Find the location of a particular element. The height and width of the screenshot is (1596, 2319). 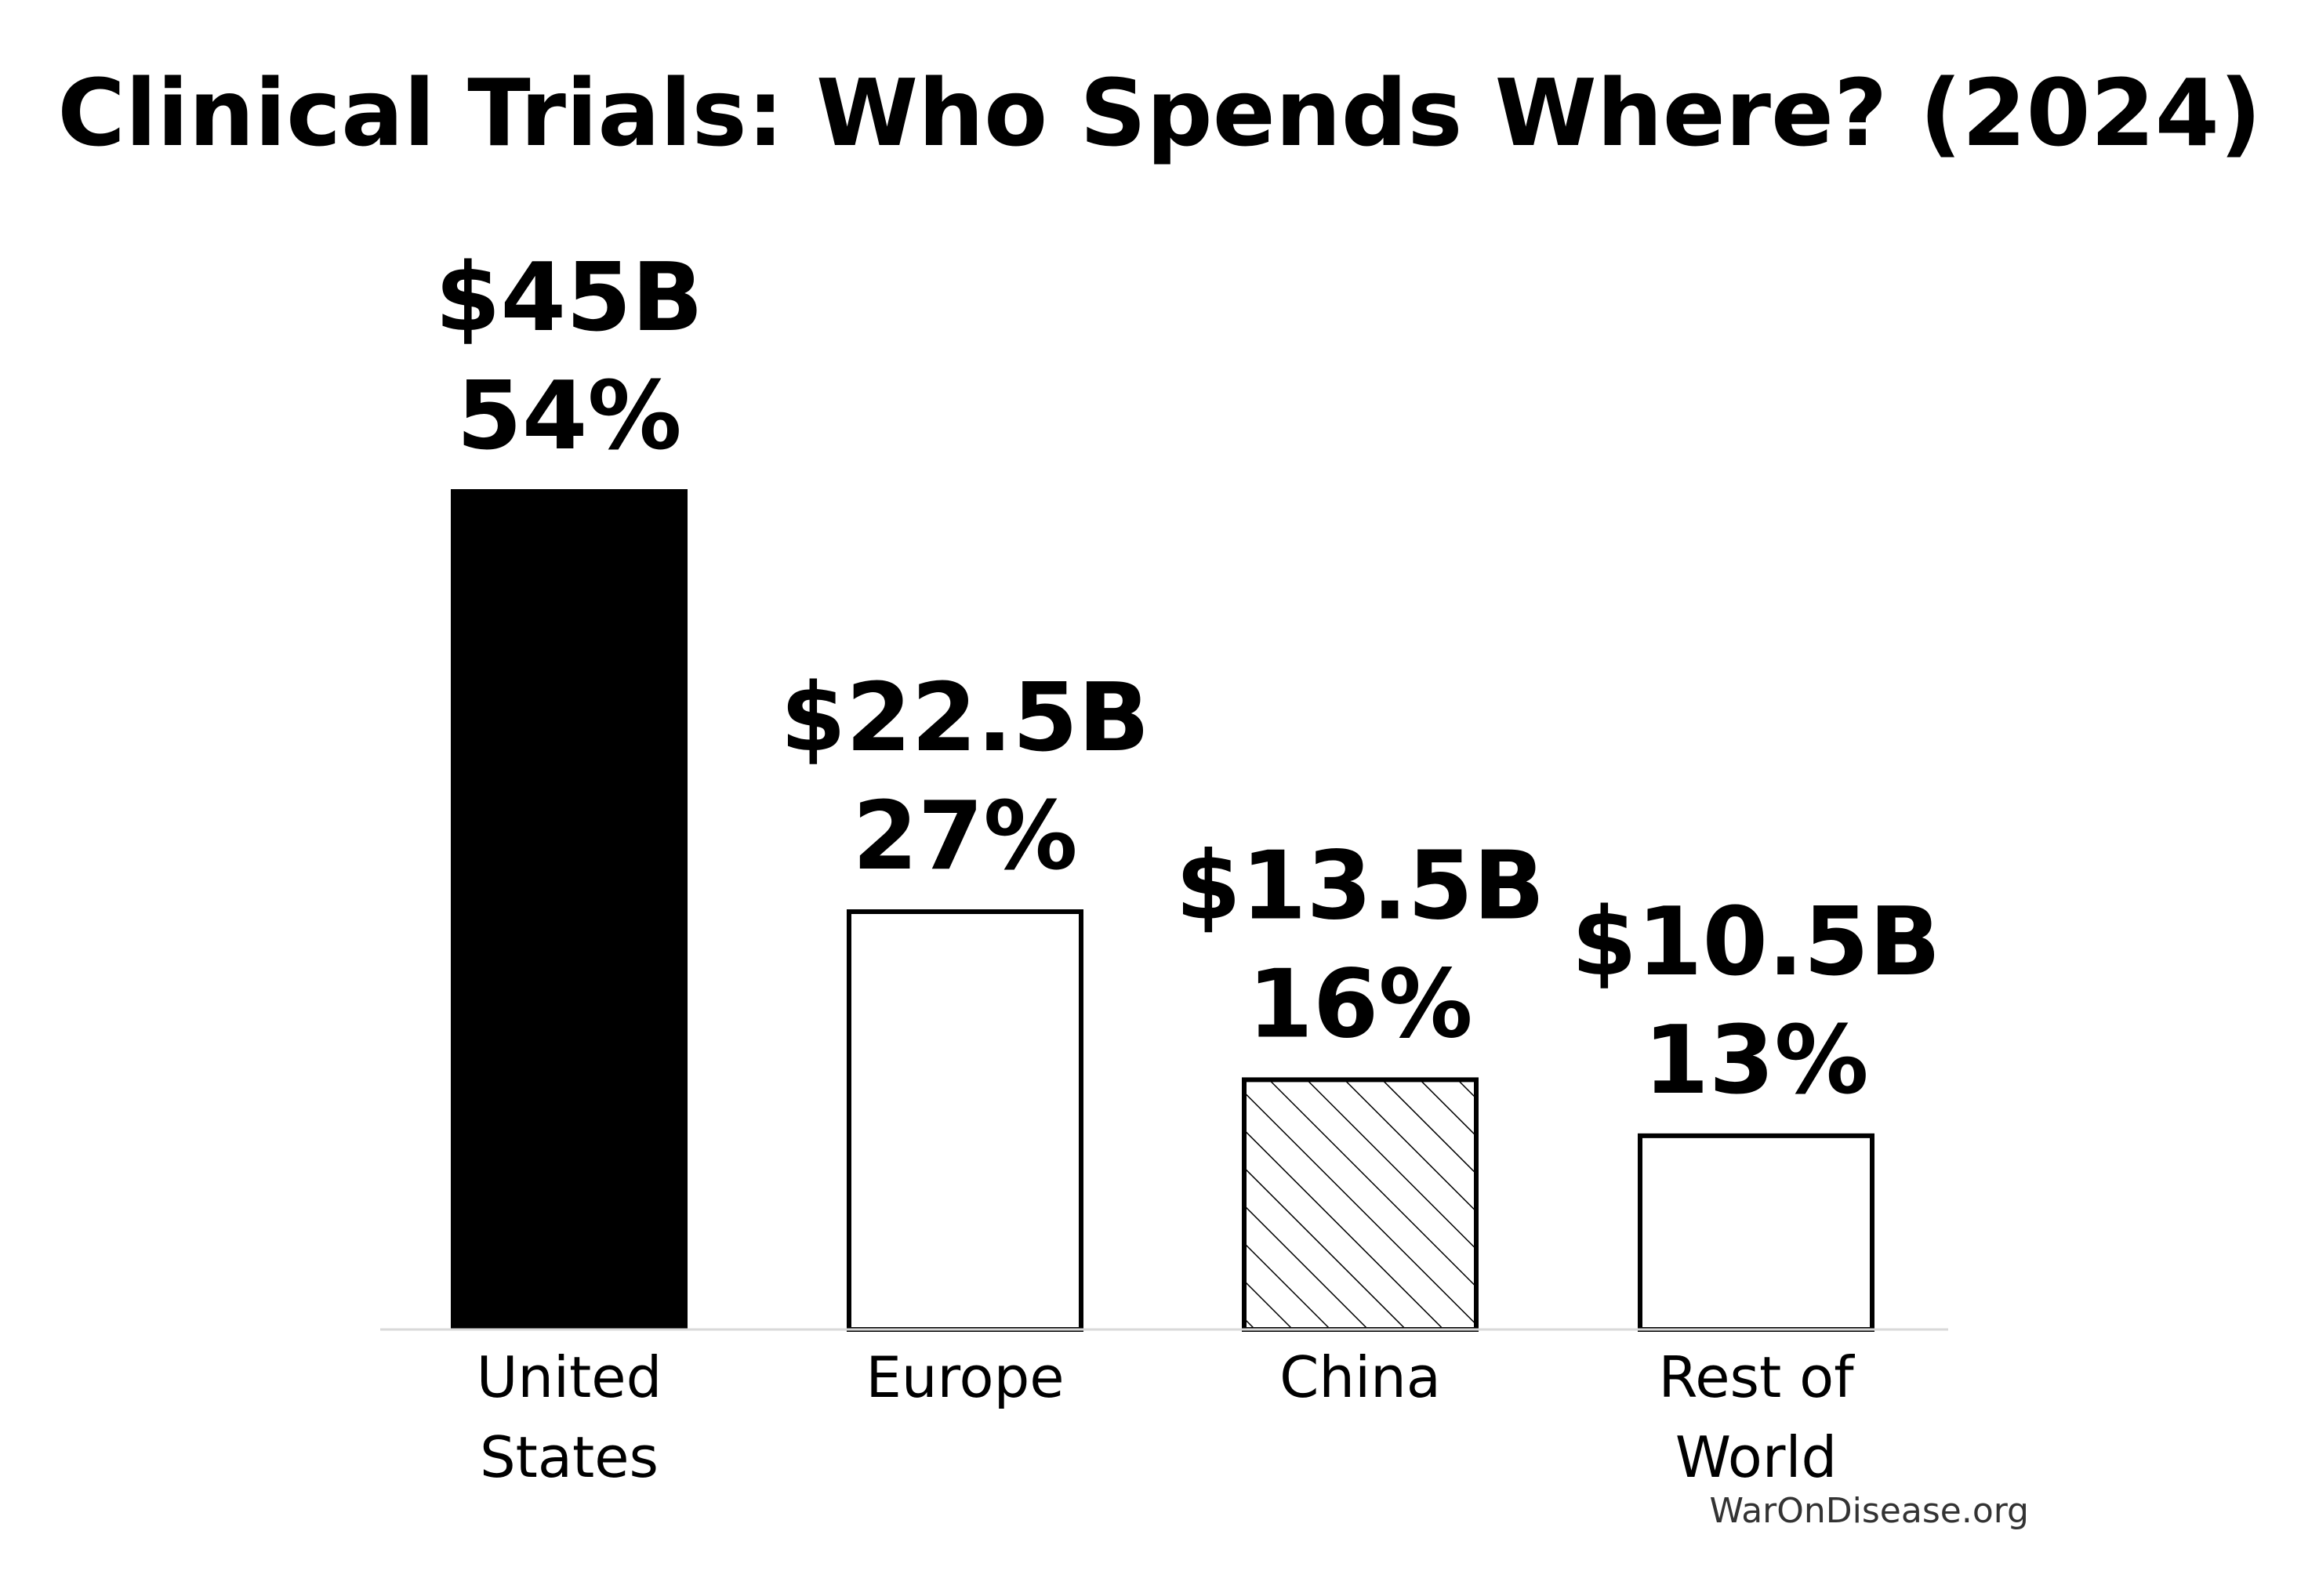

x-tick-label: States is located at coordinates (569, 1457).